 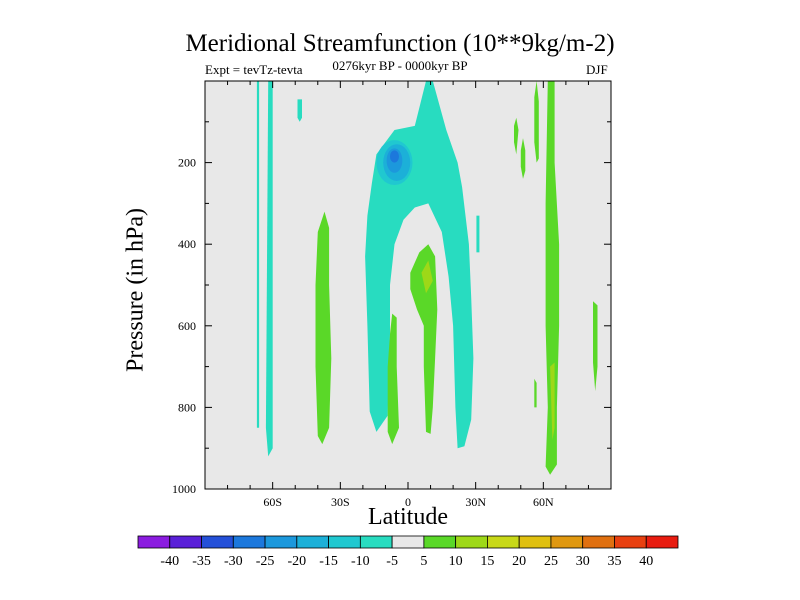 What do you see at coordinates (272, 502) in the screenshot?
I see `x-tick-label: 60S` at bounding box center [272, 502].